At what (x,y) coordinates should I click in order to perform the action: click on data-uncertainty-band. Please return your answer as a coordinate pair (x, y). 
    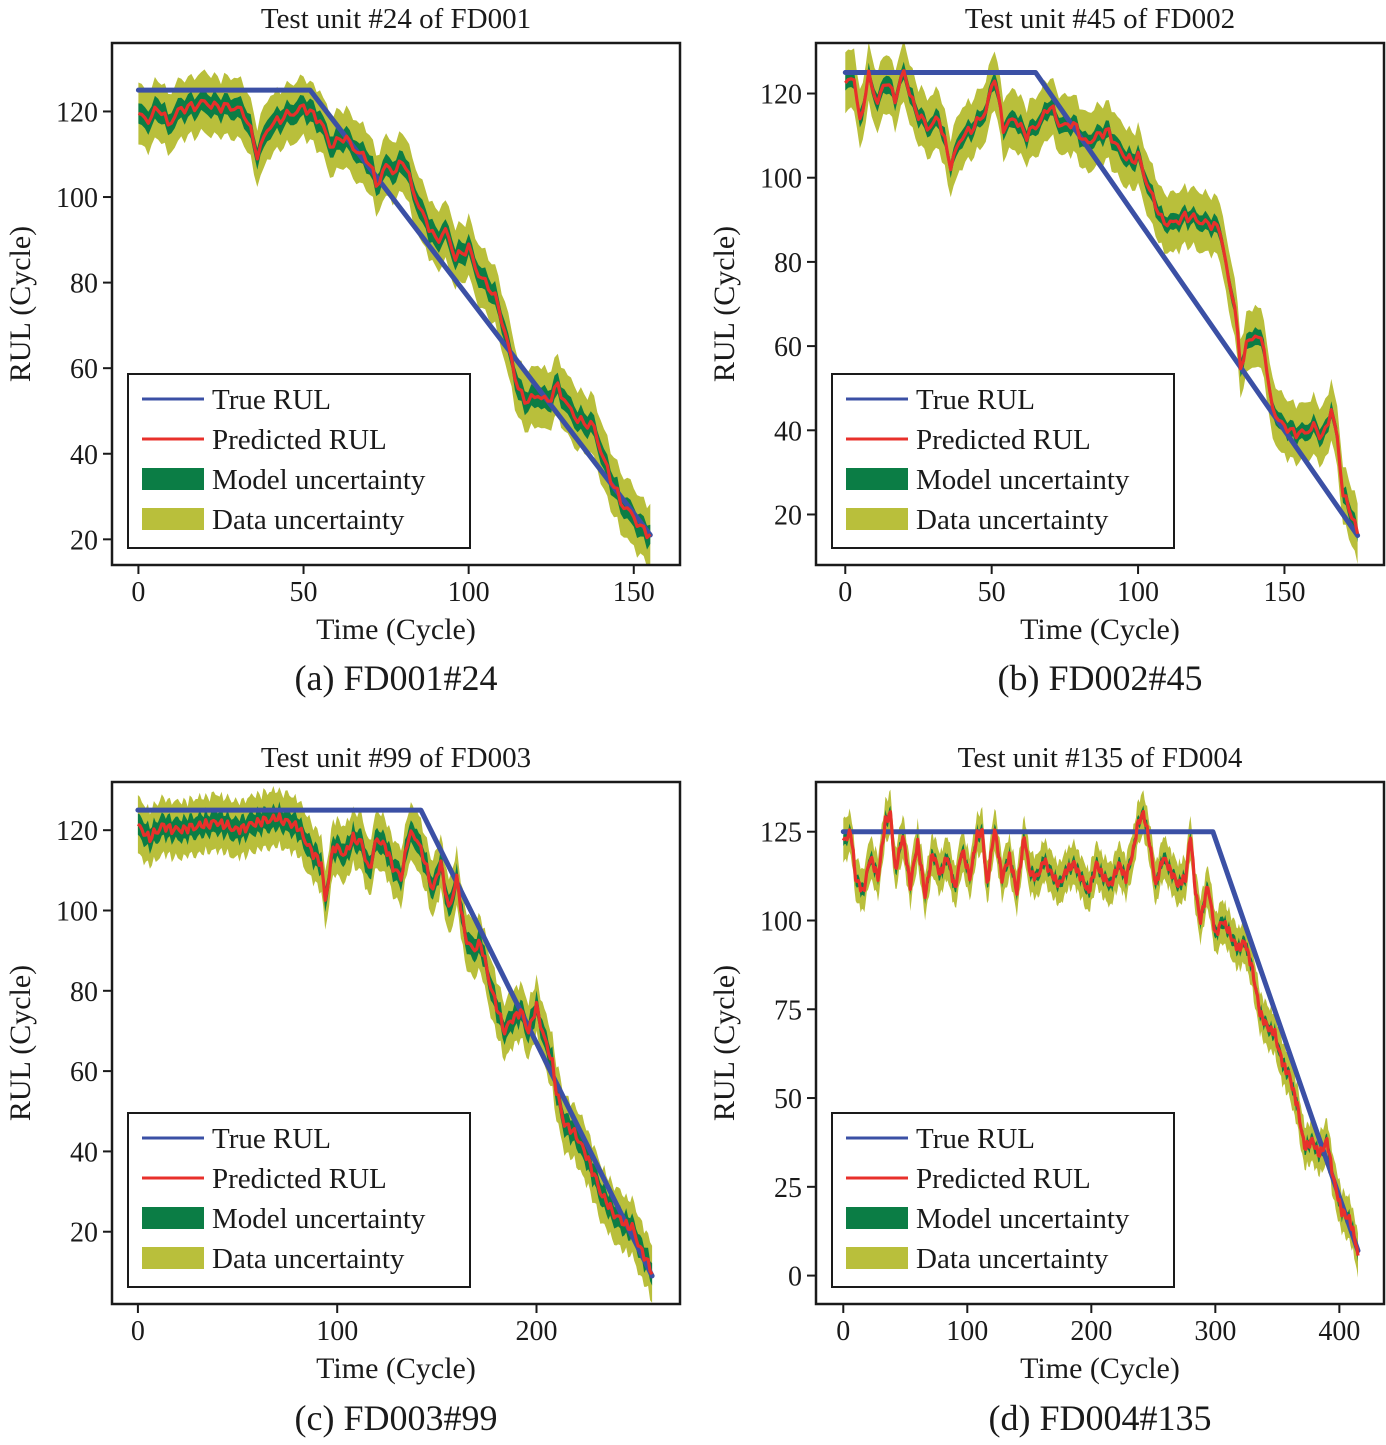
    Looking at the image, I should click on (1100, 1033).